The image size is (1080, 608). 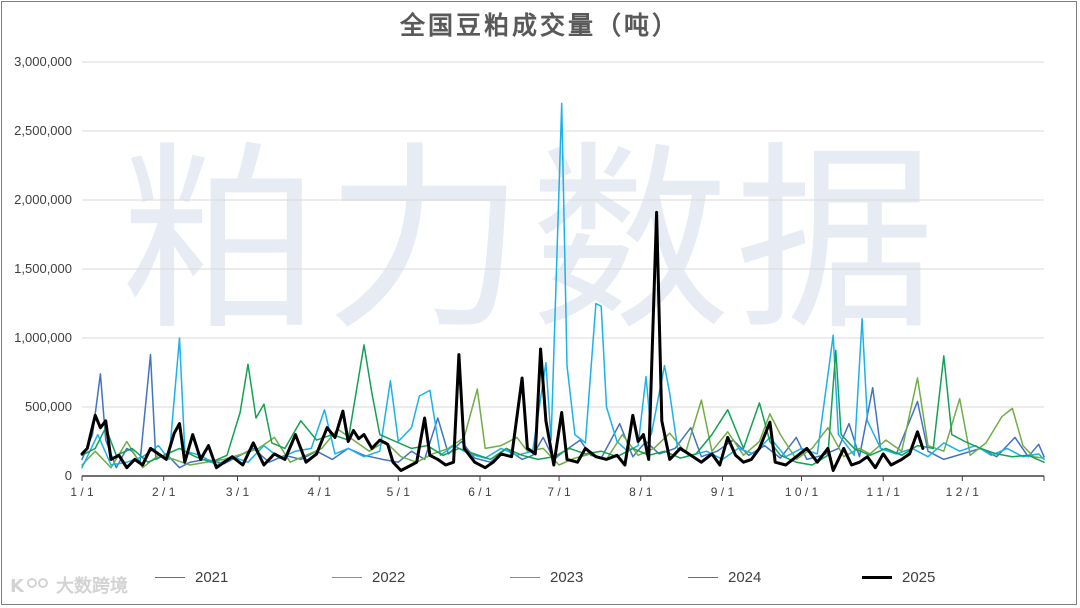 I want to click on legend-item-2022: 2022, so click(x=368, y=577).